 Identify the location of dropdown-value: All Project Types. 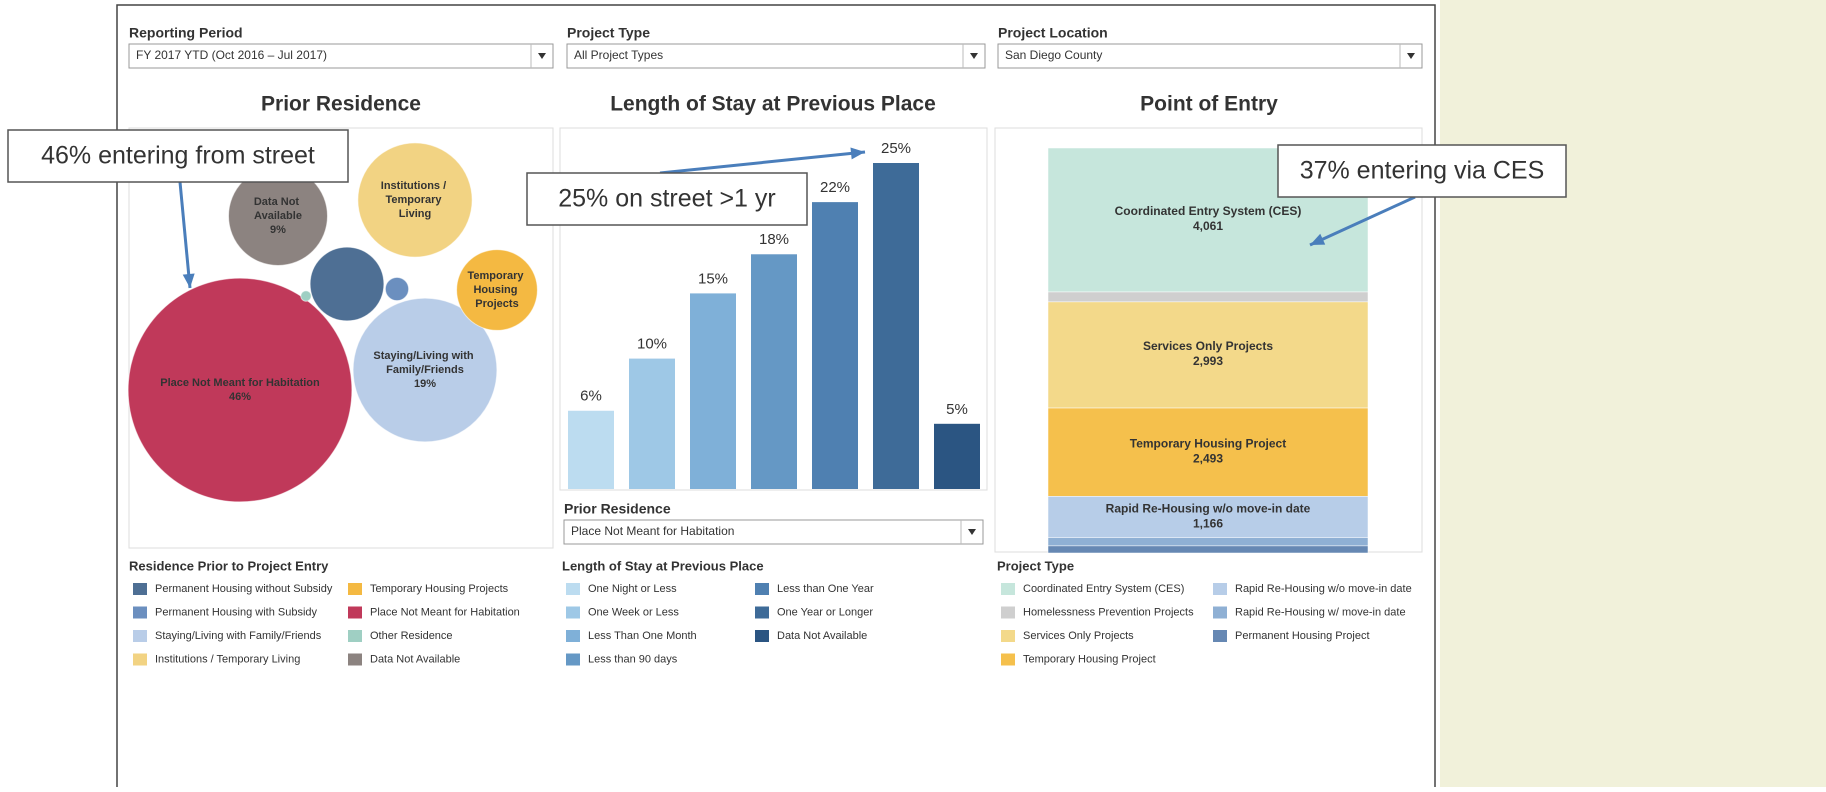
(618, 55).